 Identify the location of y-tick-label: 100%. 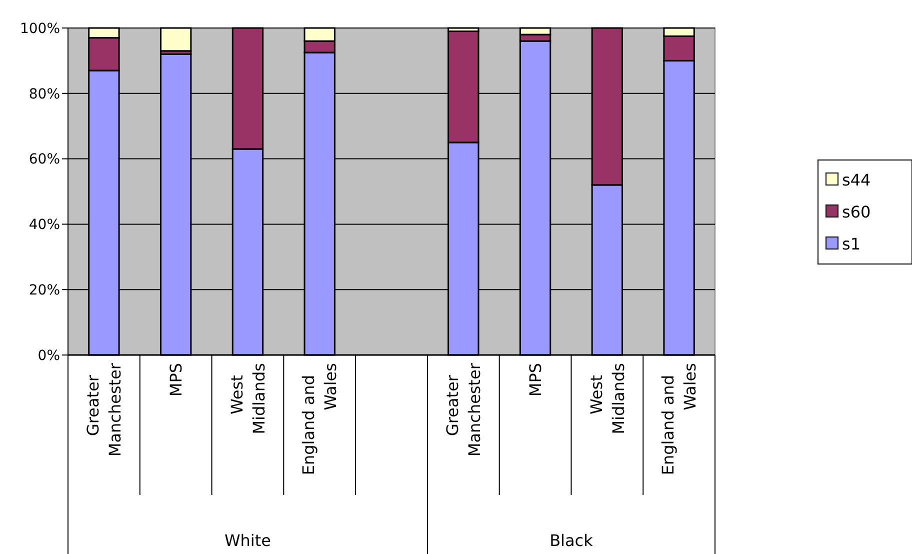
(40, 28).